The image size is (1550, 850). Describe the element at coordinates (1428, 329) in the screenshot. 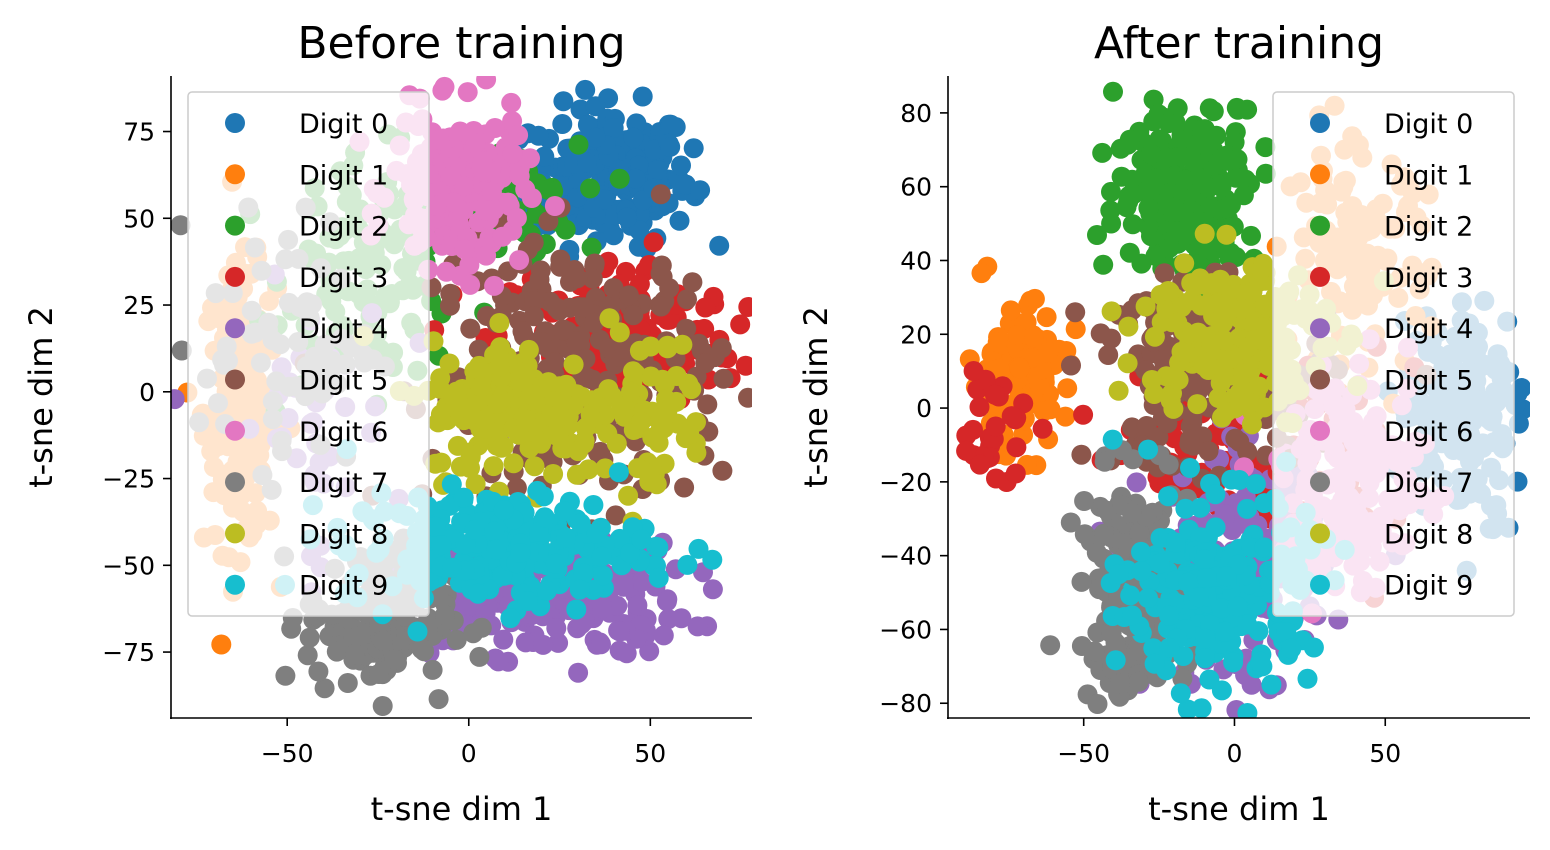

I see `legend-label: Digit 4` at that location.